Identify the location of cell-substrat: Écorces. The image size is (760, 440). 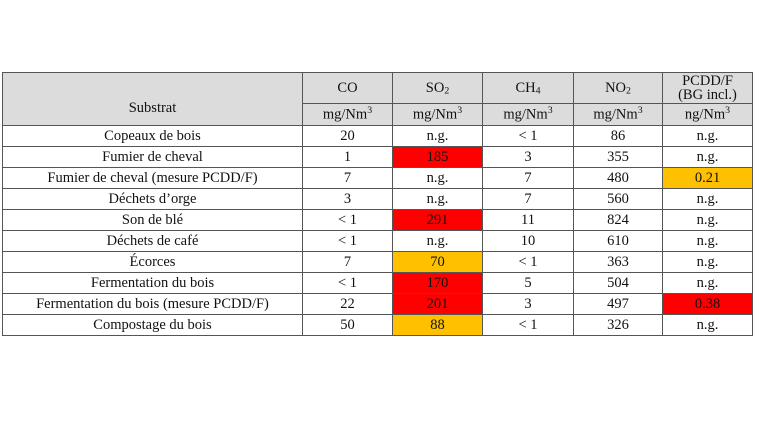
(152, 262).